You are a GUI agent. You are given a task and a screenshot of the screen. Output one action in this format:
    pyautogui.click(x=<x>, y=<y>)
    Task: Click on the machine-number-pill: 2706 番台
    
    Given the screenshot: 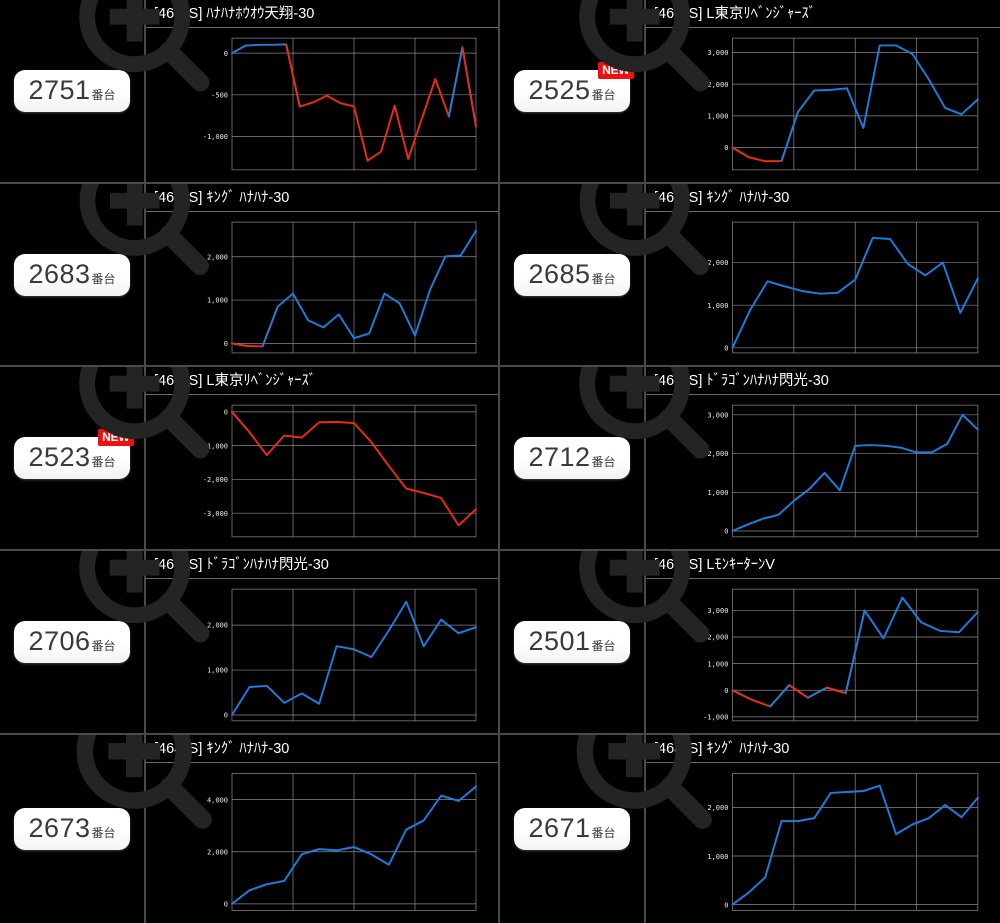 What is the action you would take?
    pyautogui.click(x=72, y=642)
    